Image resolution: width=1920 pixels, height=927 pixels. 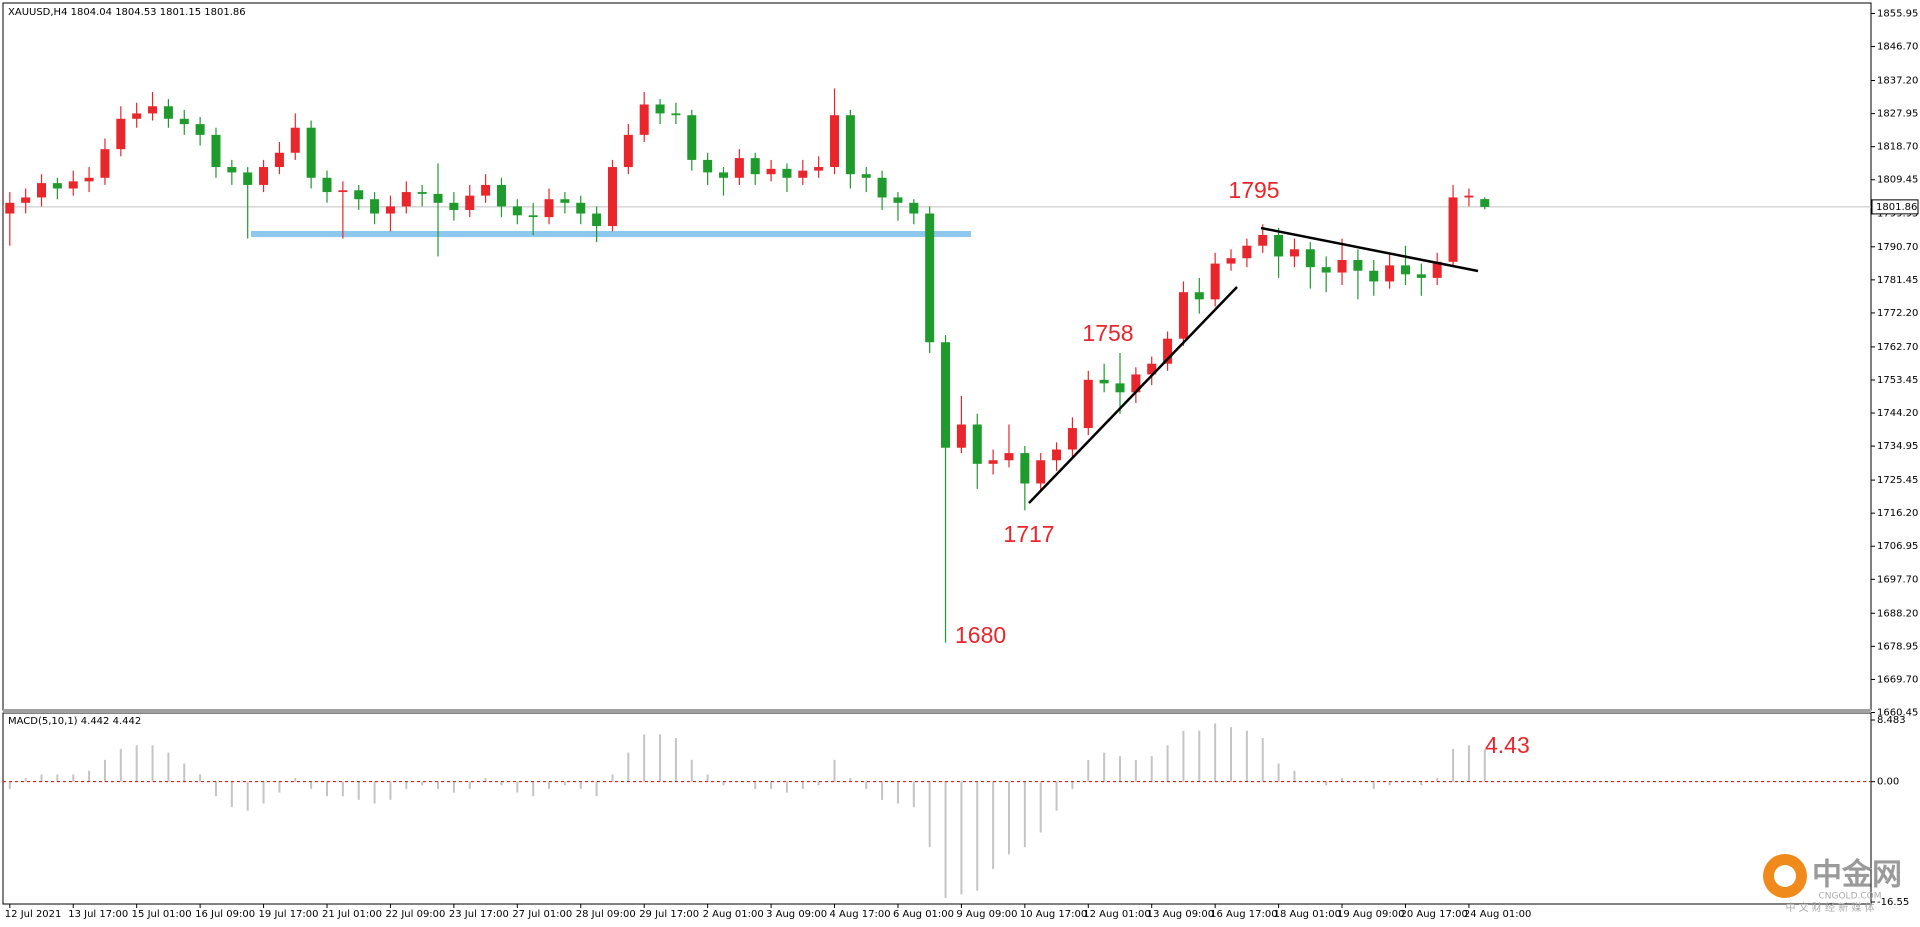 I want to click on annotation: 1680, so click(x=980, y=635).